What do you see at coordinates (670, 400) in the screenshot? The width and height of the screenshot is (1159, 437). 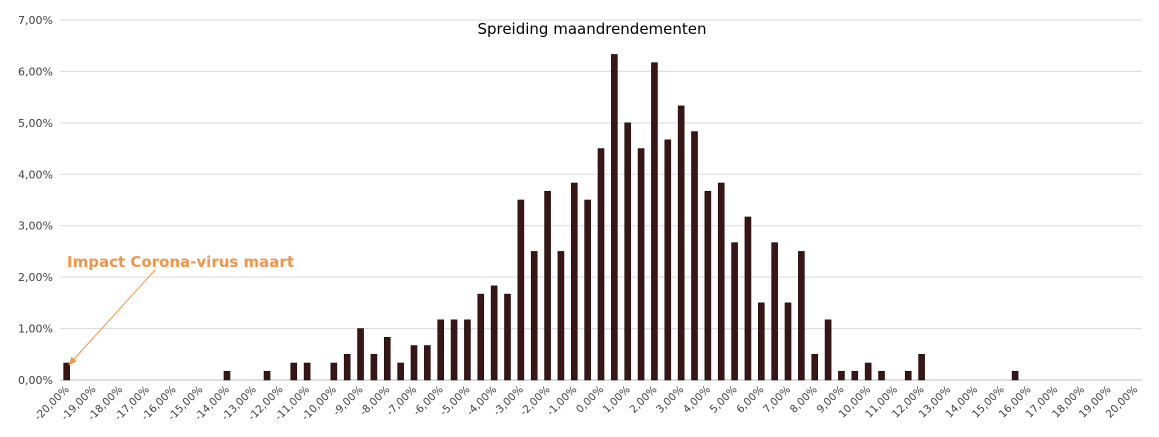 I see `x-tick-label: 3,00%` at bounding box center [670, 400].